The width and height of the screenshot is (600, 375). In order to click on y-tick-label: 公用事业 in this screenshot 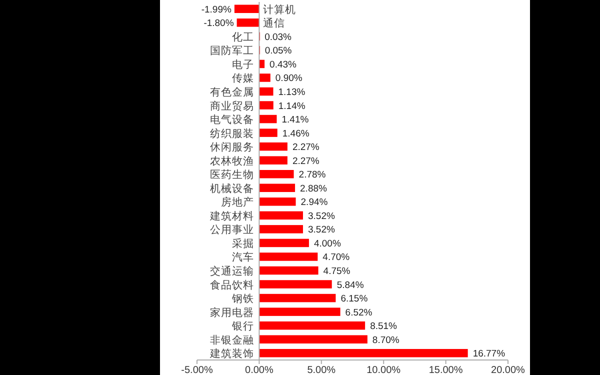, I will do `click(232, 229)`.